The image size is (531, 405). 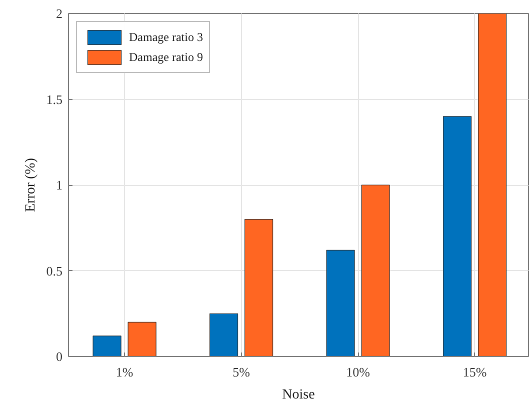 What do you see at coordinates (59, 185) in the screenshot?
I see `y-tick-label: 1` at bounding box center [59, 185].